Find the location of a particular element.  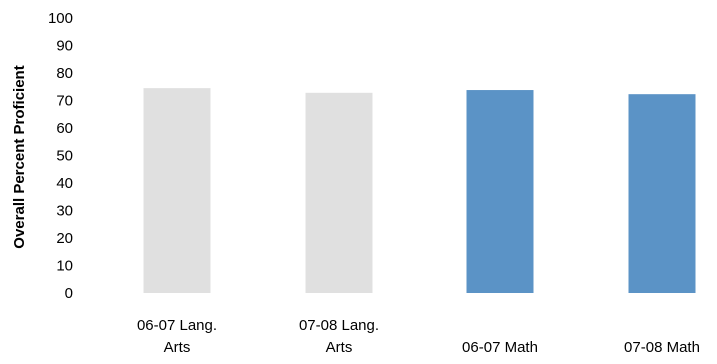

y-axis-ticks: 0 10 20 30 40 50 60 70 80 90 100 is located at coordinates (60, 156).